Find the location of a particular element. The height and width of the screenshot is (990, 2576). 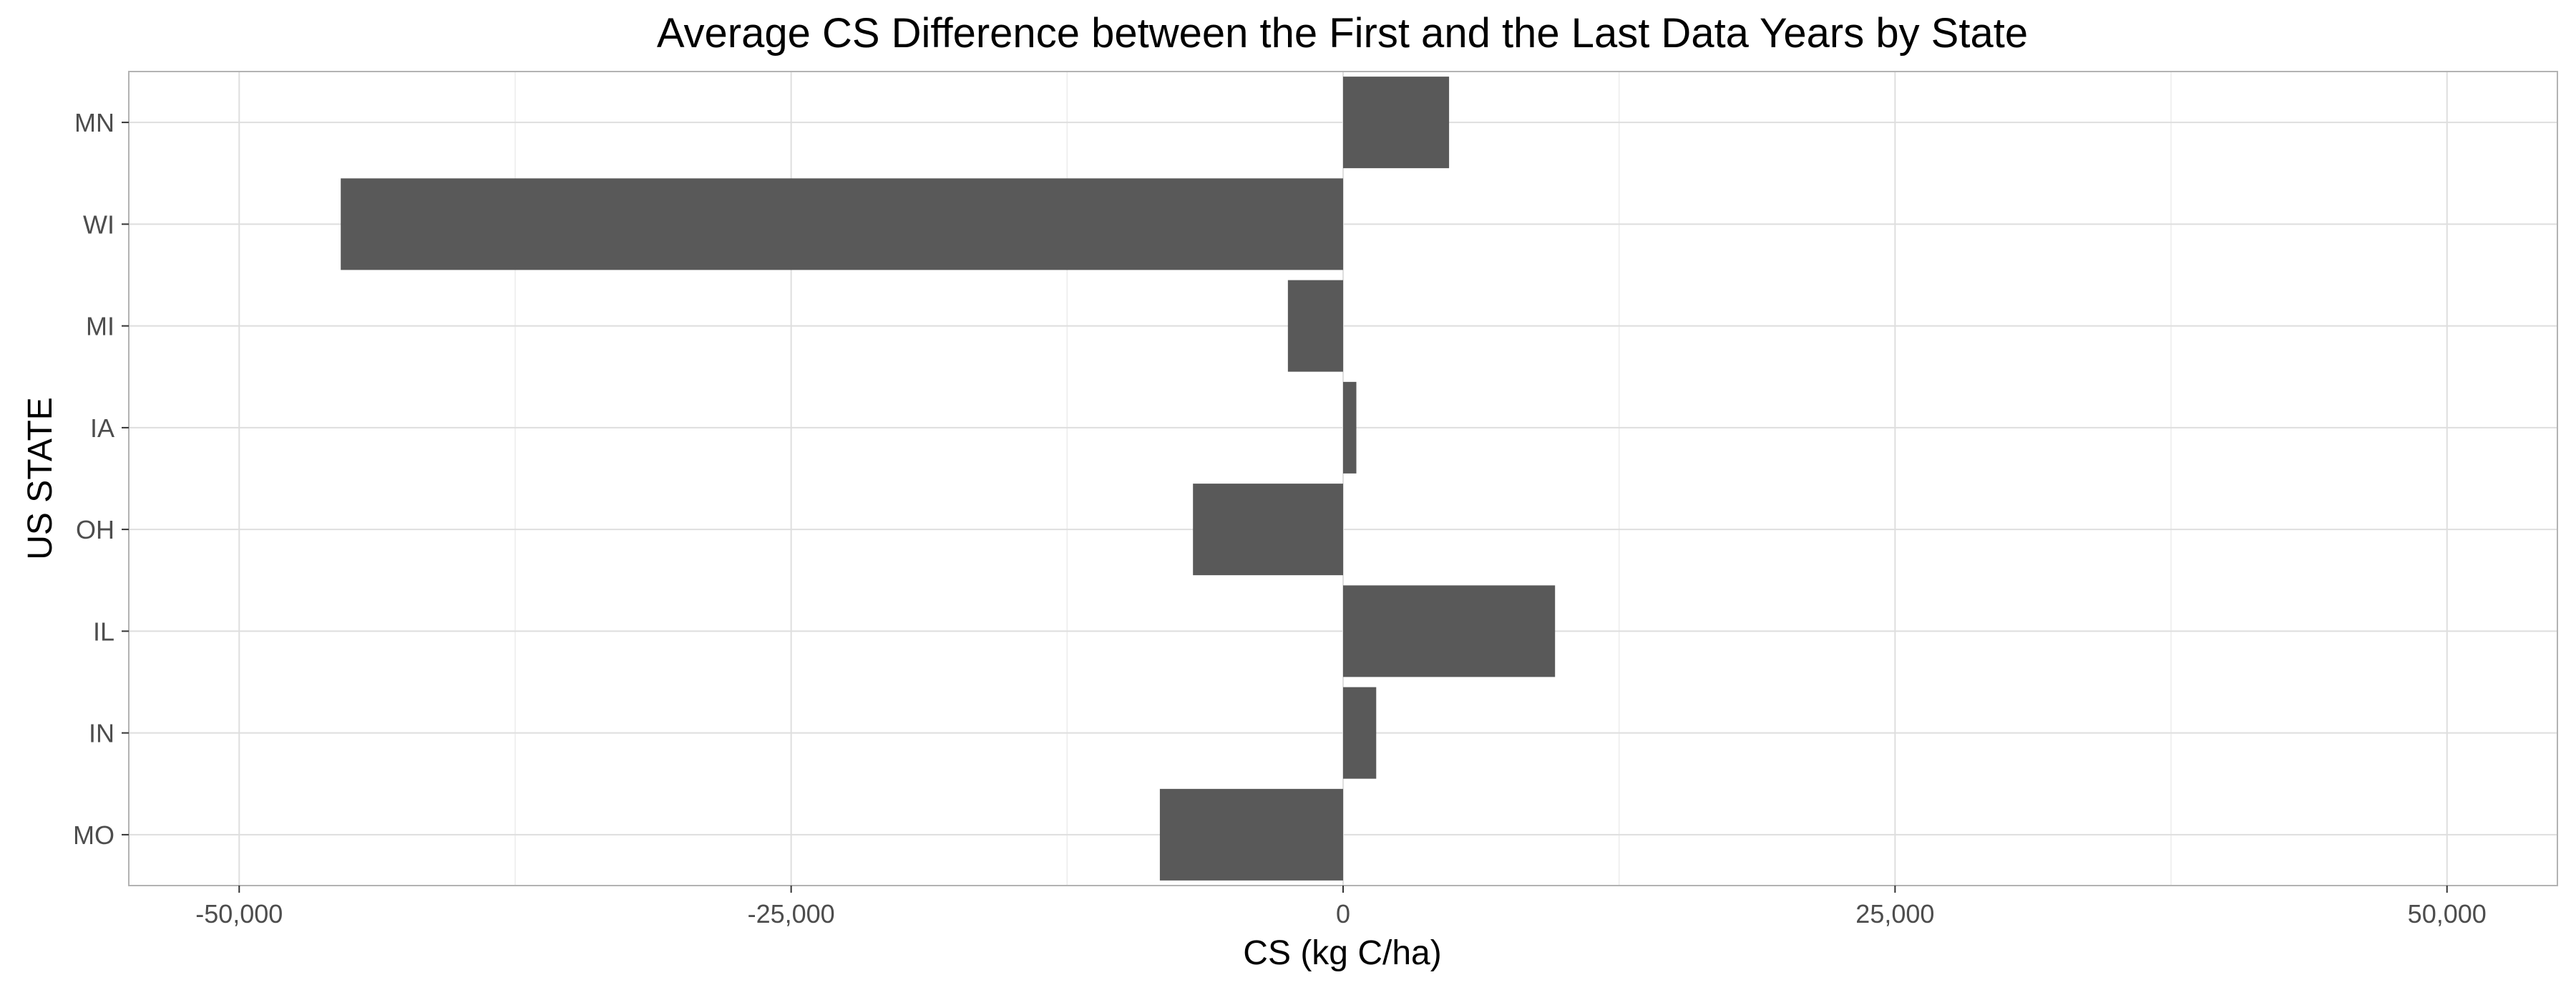

y-axis-title: US STATE is located at coordinates (40, 478).